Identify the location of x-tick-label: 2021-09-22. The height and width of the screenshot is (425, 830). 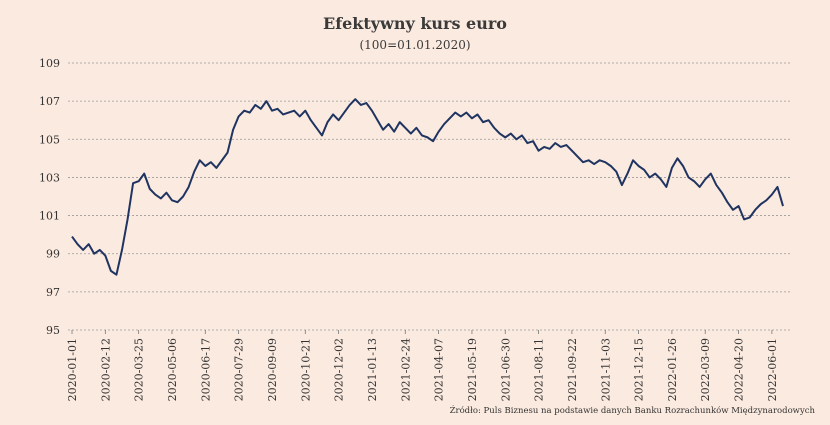
(572, 369).